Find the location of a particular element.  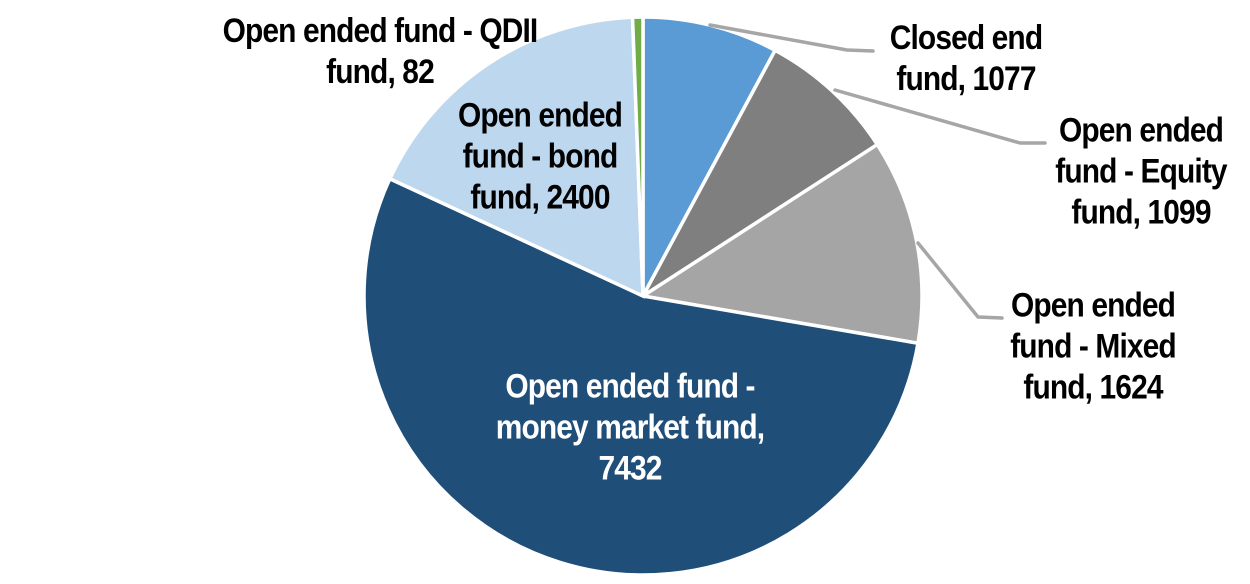

leader-line-mixed-fund is located at coordinates (960, 280).